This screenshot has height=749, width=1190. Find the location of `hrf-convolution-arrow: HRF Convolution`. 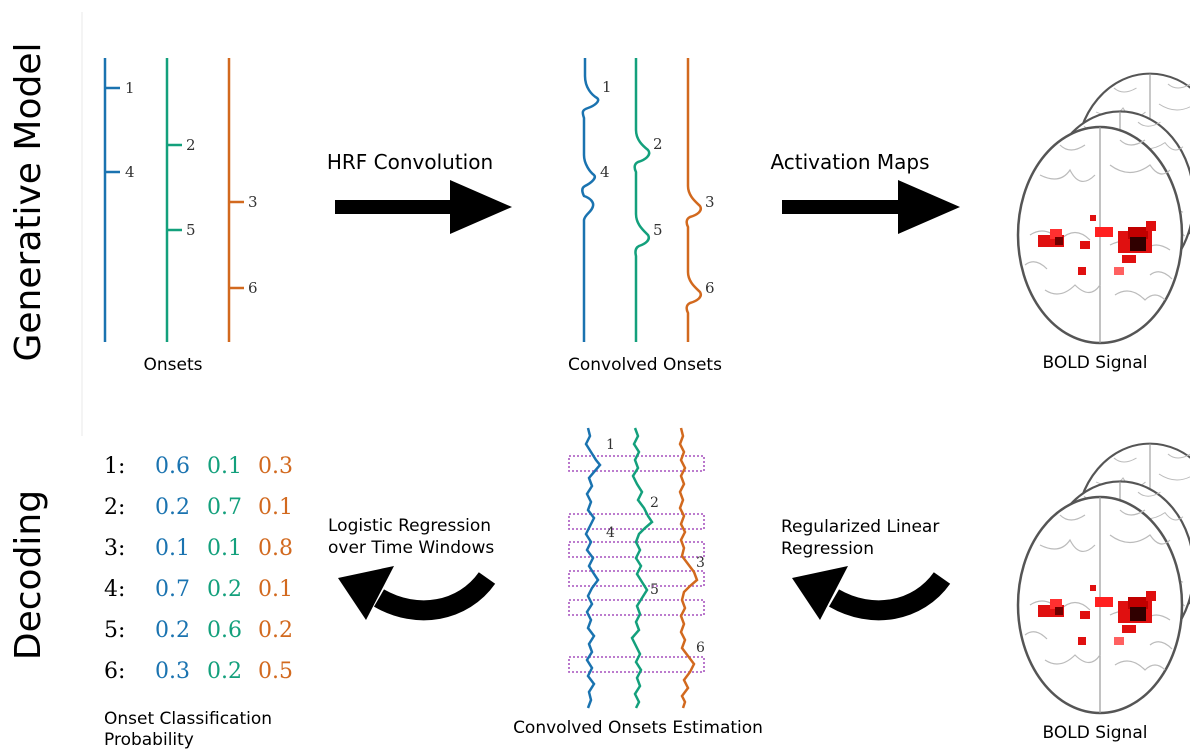

hrf-convolution-arrow: HRF Convolution is located at coordinates (419, 192).